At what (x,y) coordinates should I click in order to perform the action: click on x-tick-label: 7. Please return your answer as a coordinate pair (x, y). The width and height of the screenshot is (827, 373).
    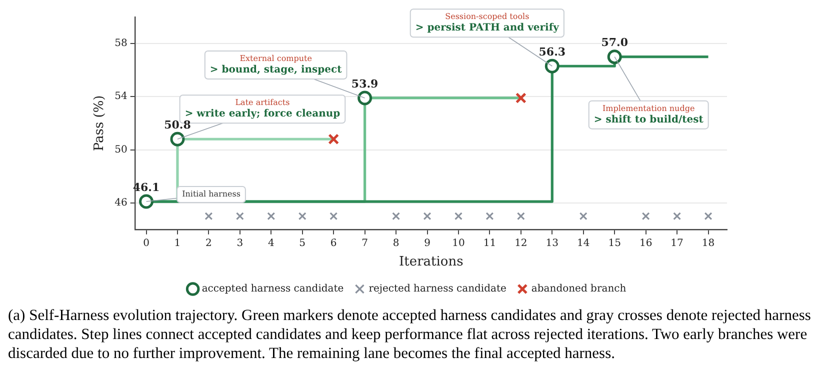
    Looking at the image, I should click on (365, 243).